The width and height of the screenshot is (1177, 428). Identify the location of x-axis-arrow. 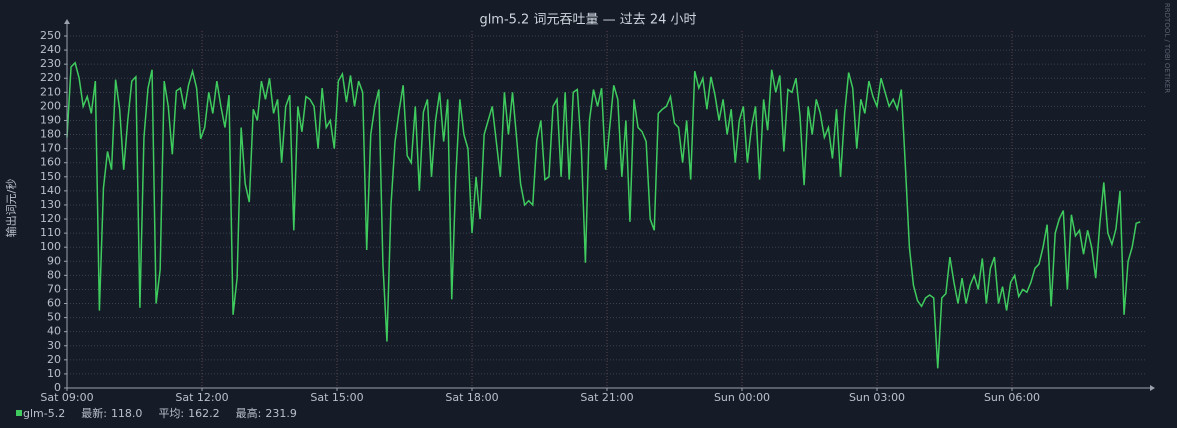
(1152, 388).